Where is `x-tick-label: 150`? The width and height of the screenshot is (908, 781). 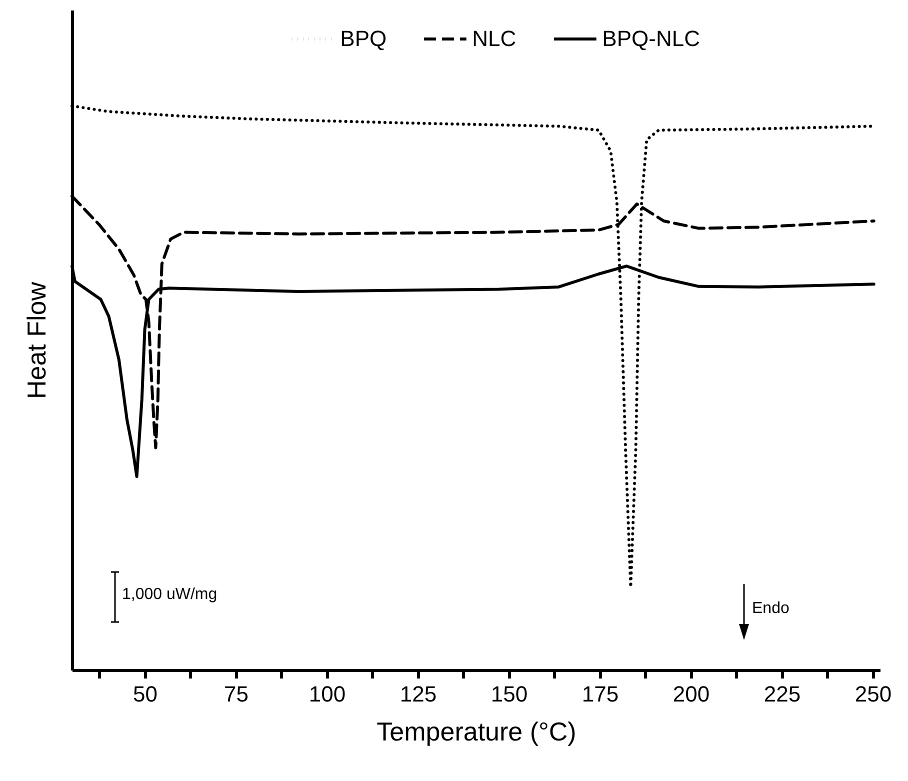
x-tick-label: 150 is located at coordinates (509, 694).